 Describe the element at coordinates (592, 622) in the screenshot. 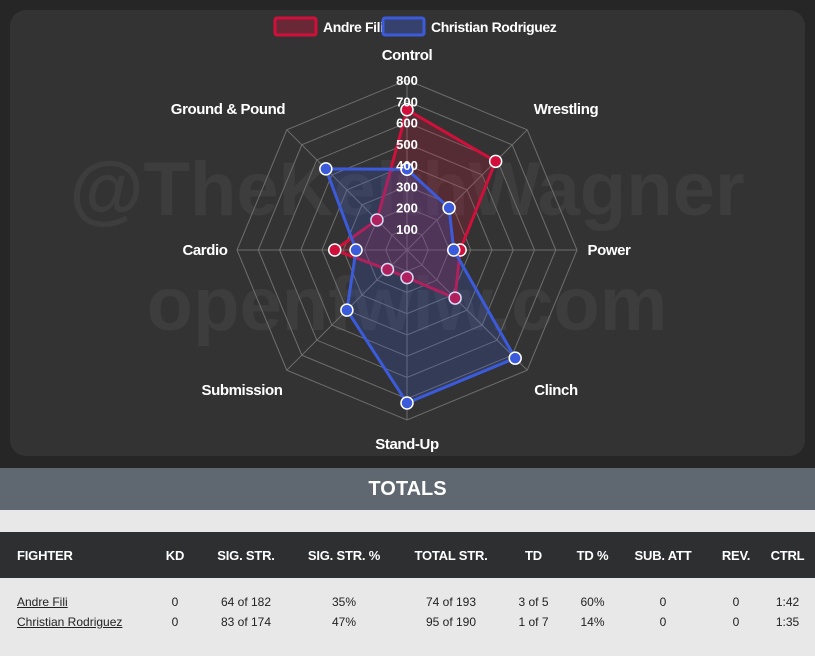

I see `td-pct-cell: 14%` at that location.